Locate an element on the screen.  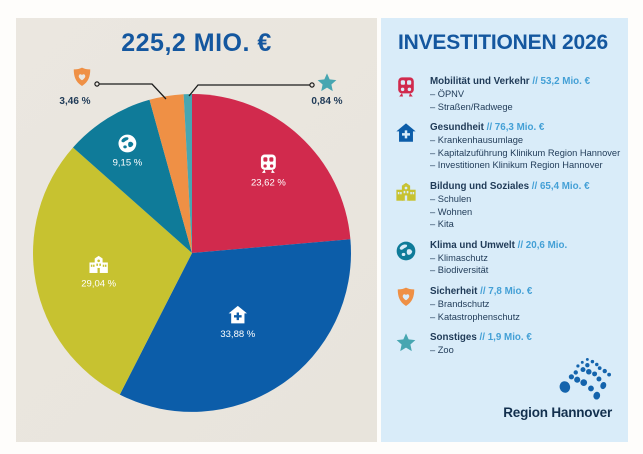
legend-item-name: Bildung und Soziales is located at coordinates (481, 186).